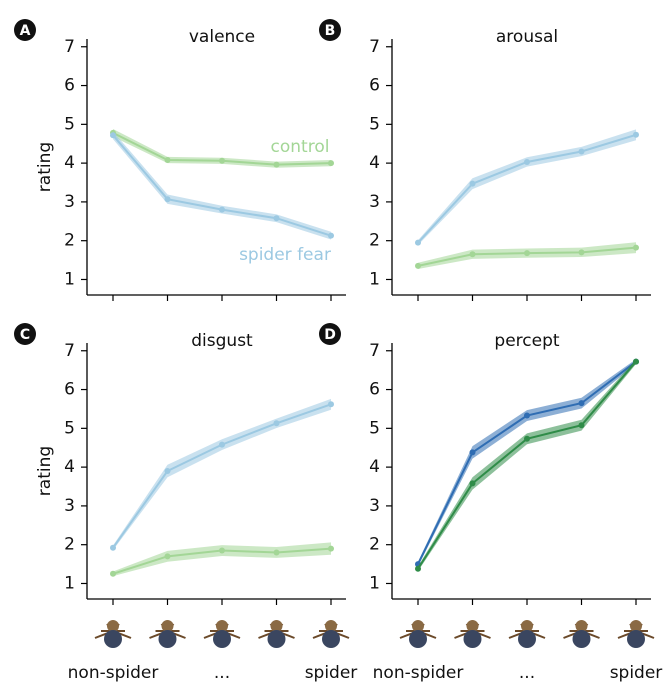 The width and height of the screenshot is (666, 684). I want to click on panel-label: A, so click(25, 31).